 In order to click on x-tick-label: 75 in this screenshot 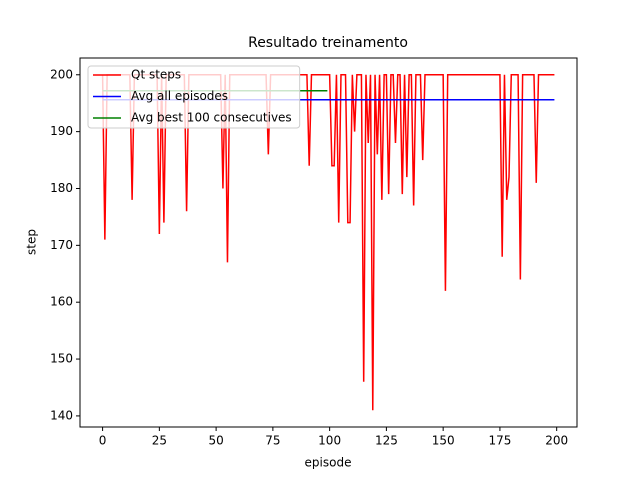, I will do `click(272, 441)`.